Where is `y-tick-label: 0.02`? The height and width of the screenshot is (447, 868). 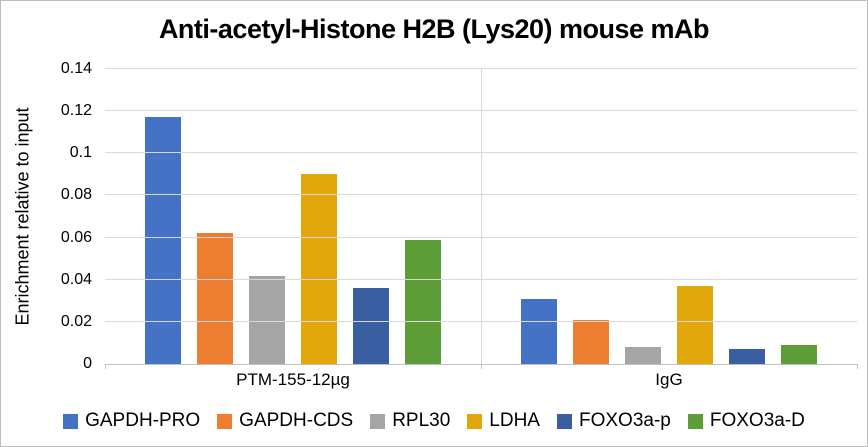 y-tick-label: 0.02 is located at coordinates (76, 321).